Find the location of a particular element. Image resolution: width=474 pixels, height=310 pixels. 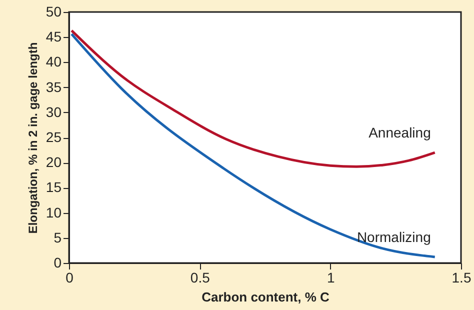

series-label: Normalizing is located at coordinates (393, 236).